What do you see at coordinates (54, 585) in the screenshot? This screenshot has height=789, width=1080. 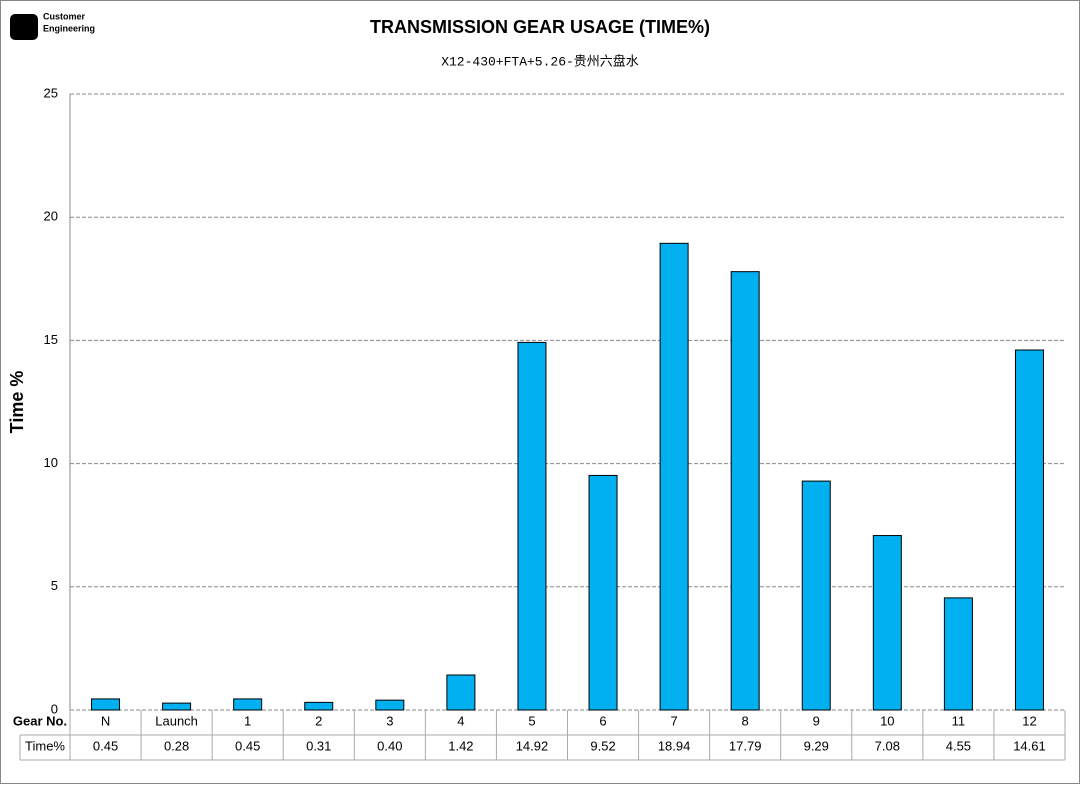 I see `y-tick-label: 5` at bounding box center [54, 585].